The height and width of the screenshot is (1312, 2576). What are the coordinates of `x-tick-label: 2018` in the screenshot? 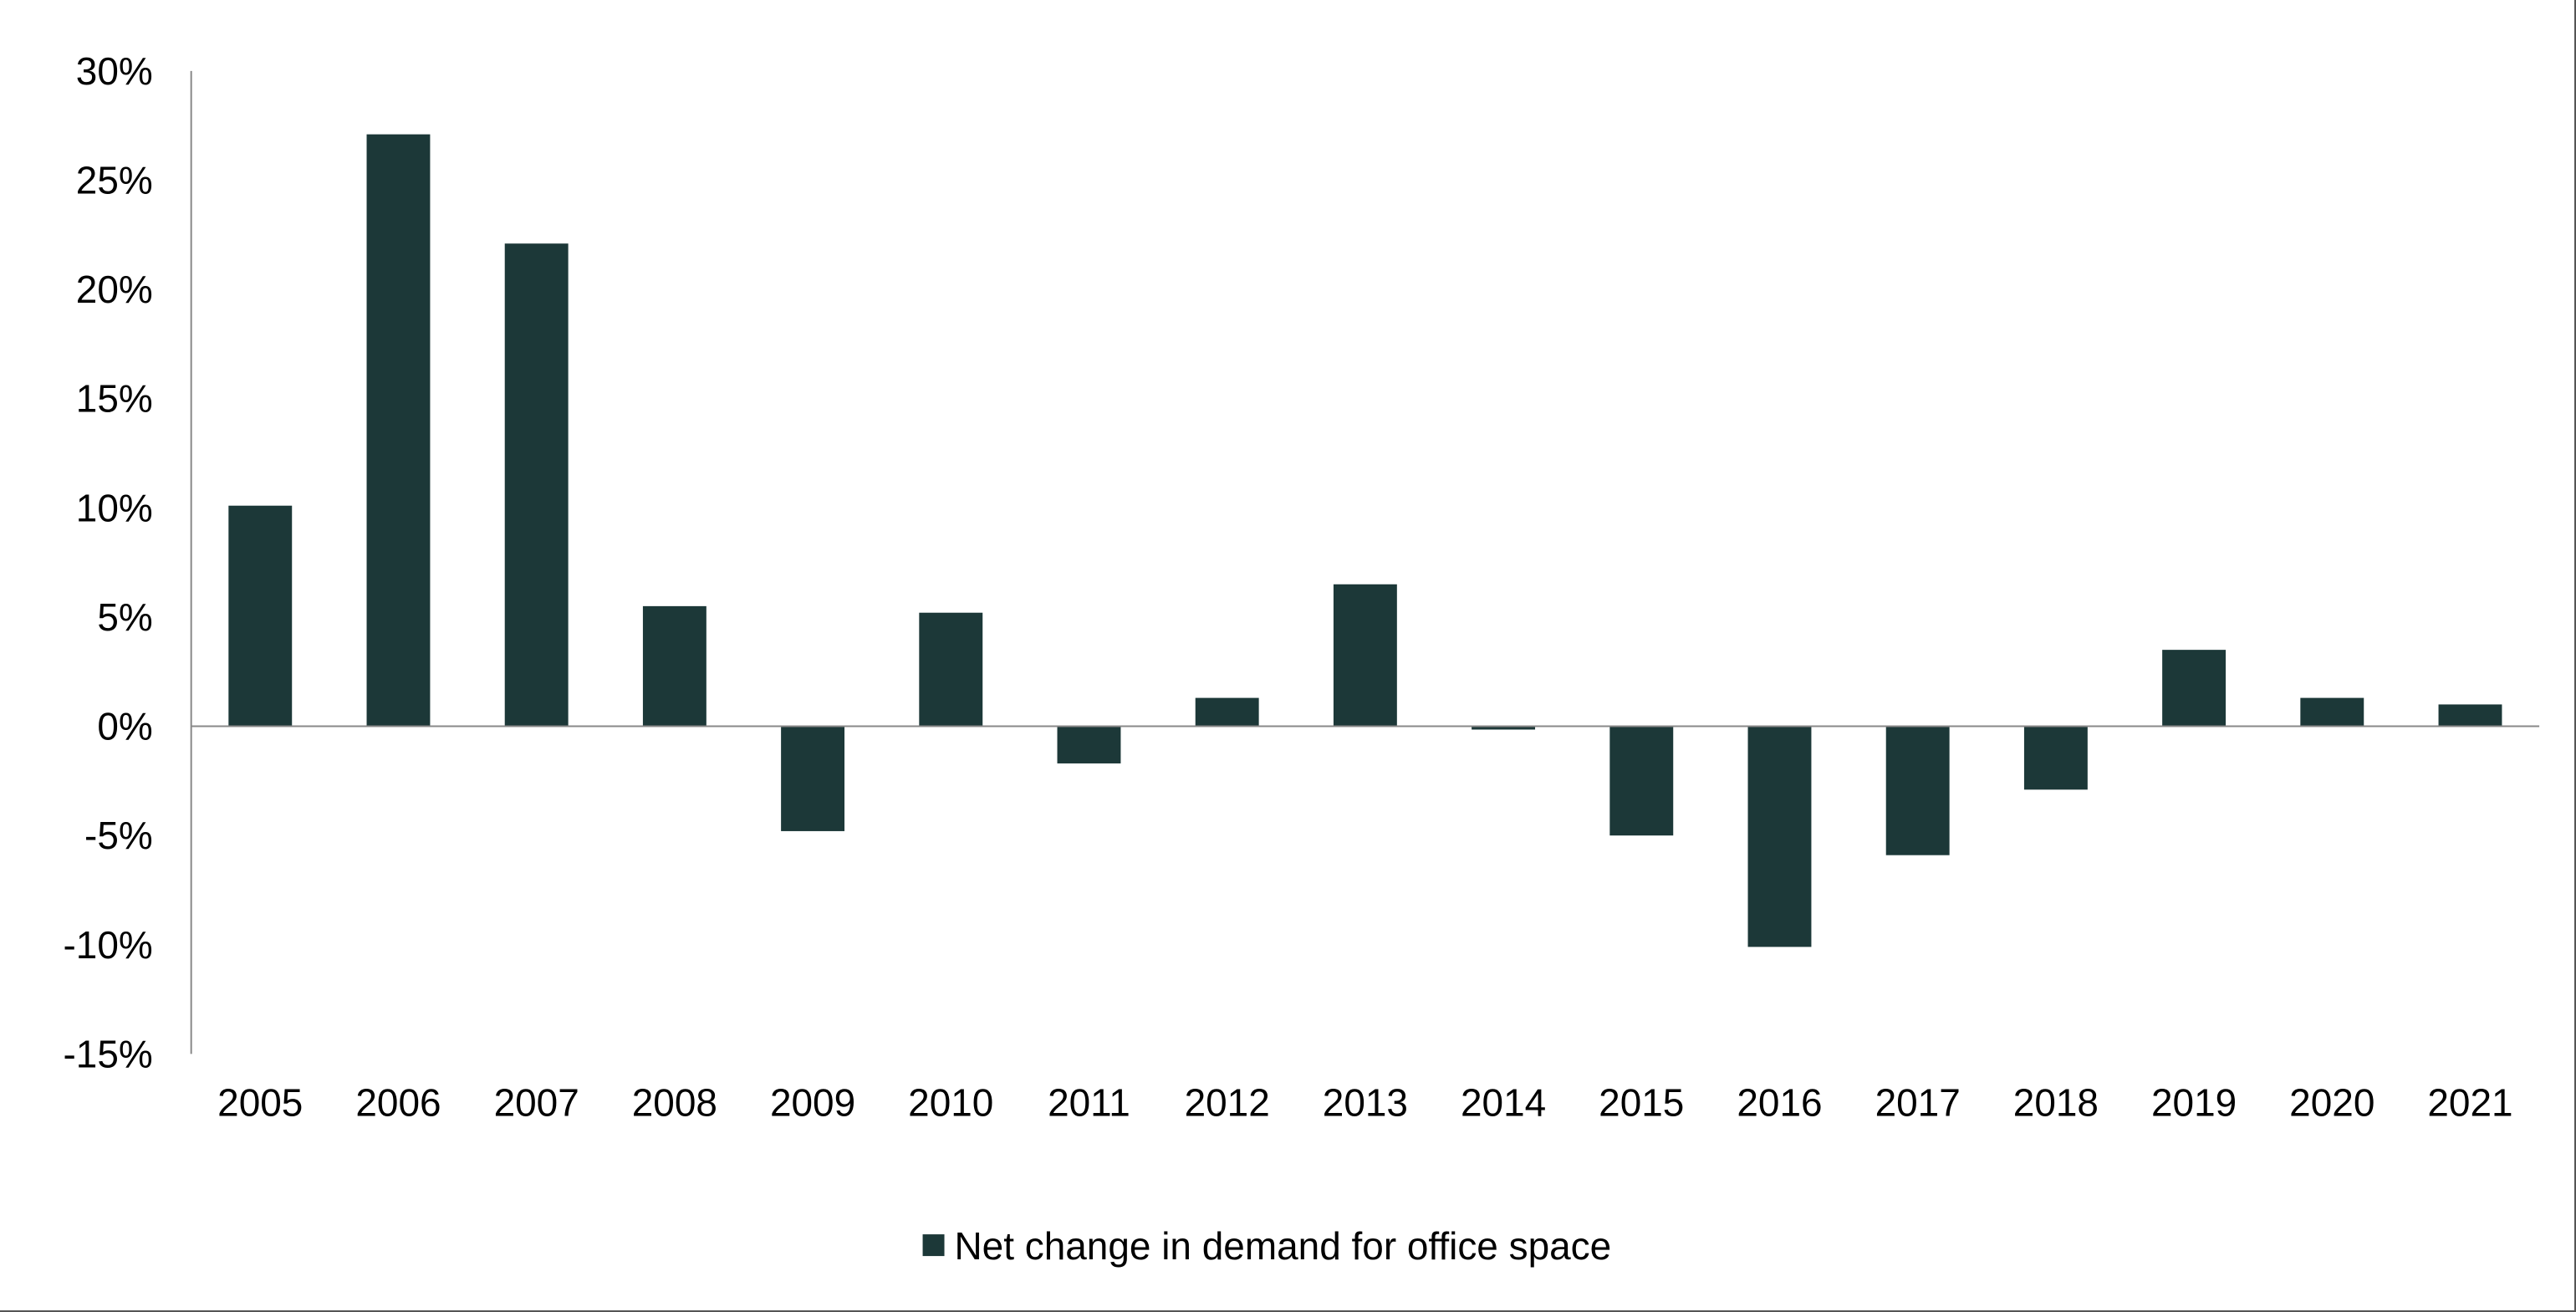 It's located at (2056, 1102).